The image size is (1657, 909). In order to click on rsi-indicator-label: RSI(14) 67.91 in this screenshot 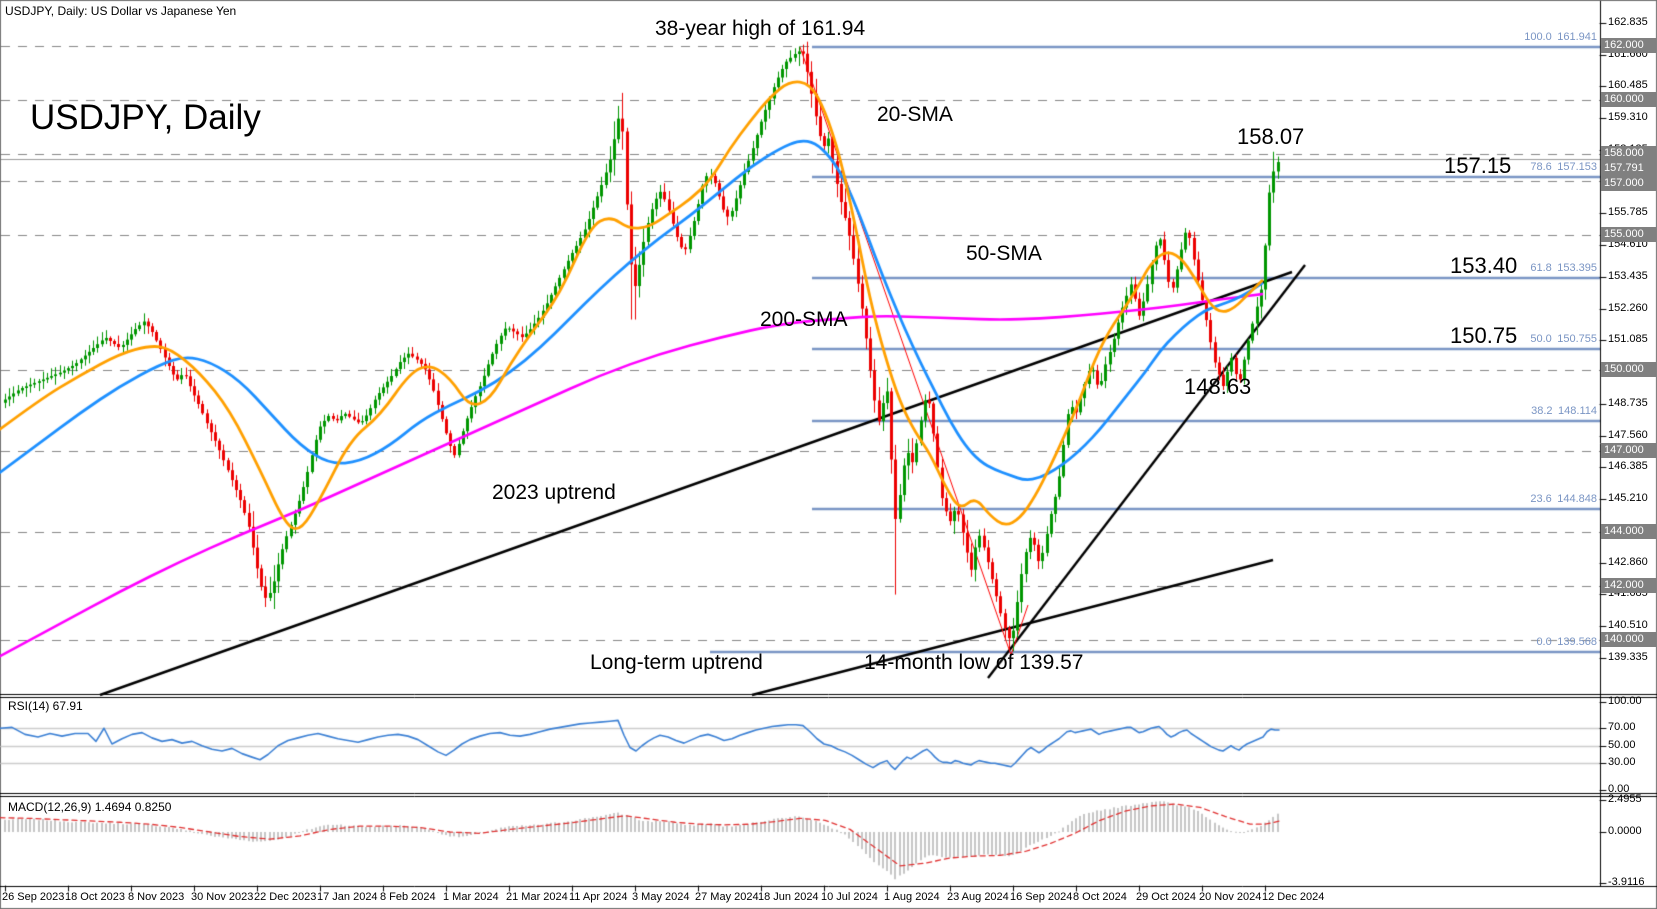, I will do `click(45, 706)`.